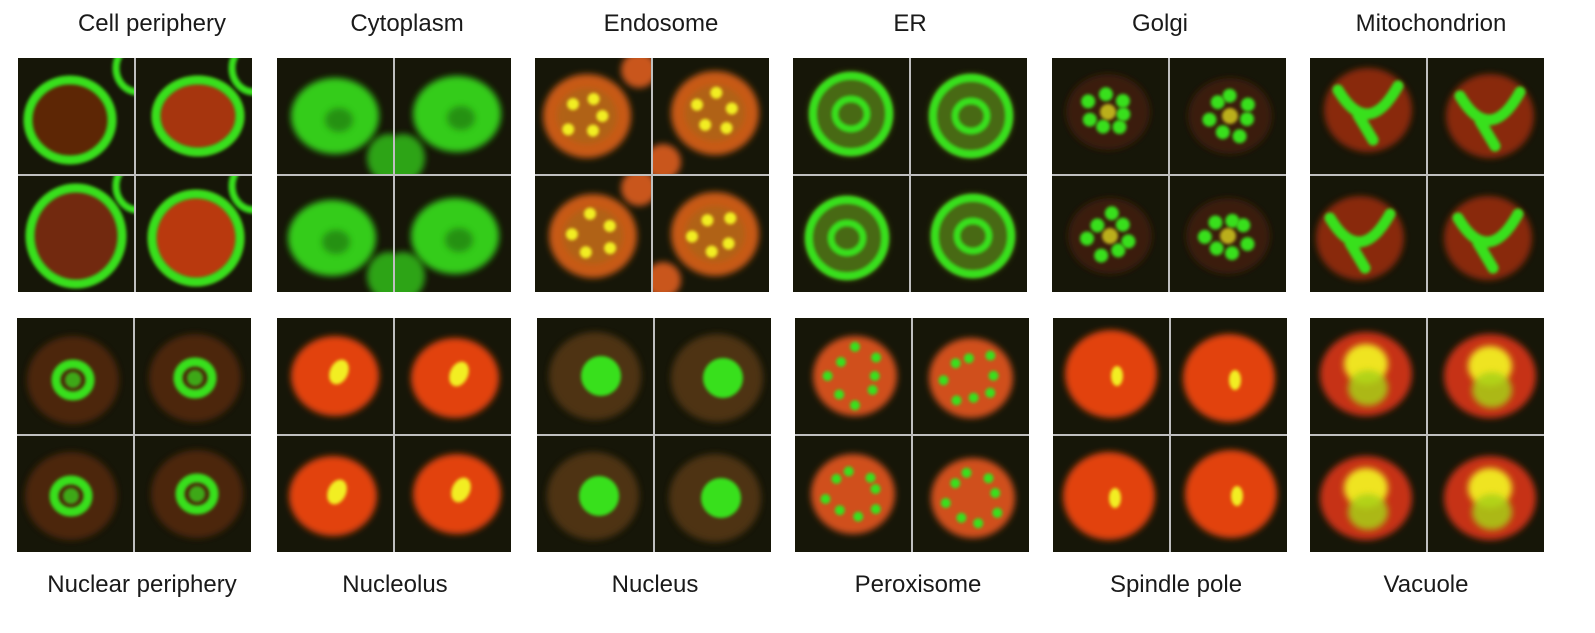 This screenshot has height=633, width=1595. I want to click on panel-nucleolus, so click(394, 435).